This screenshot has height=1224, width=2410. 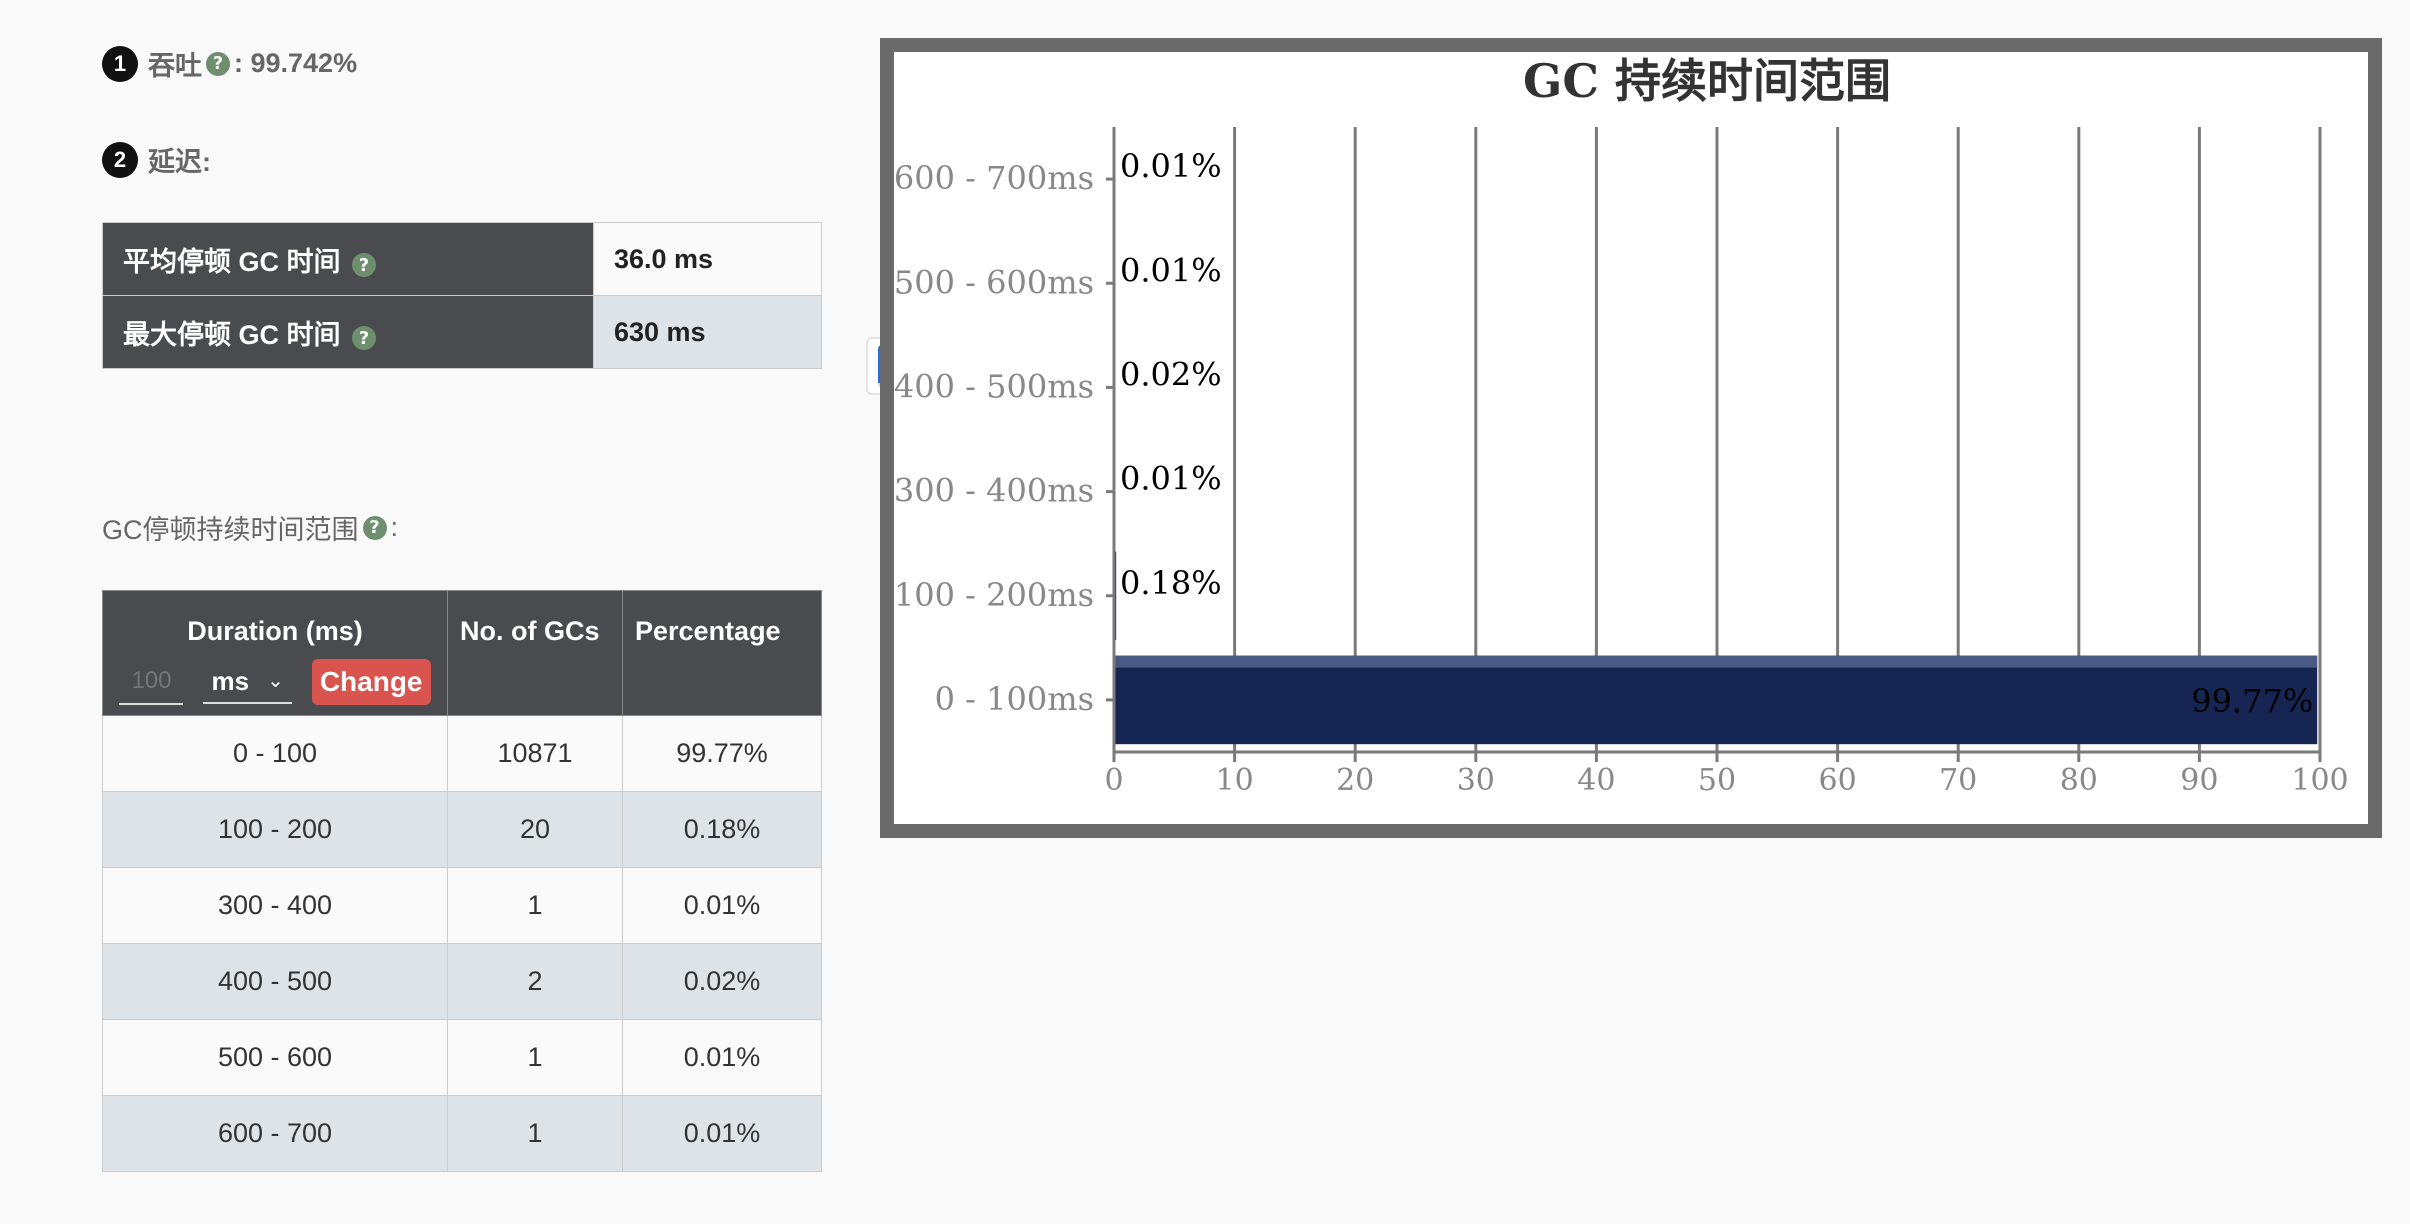 I want to click on x-tick-label: 70, so click(x=1958, y=780).